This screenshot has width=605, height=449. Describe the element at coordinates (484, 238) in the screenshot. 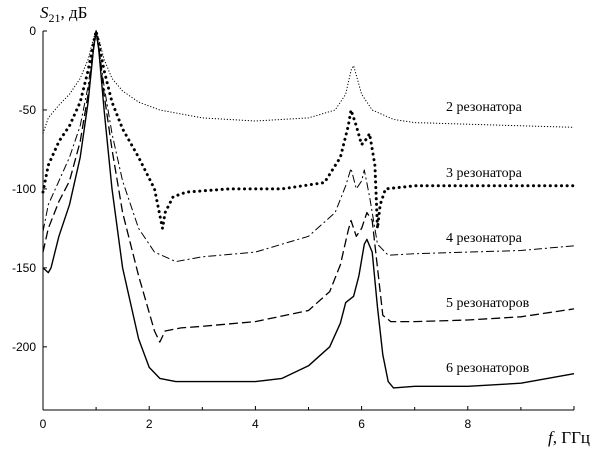

I see `series-label-3: 4 резонатора` at that location.